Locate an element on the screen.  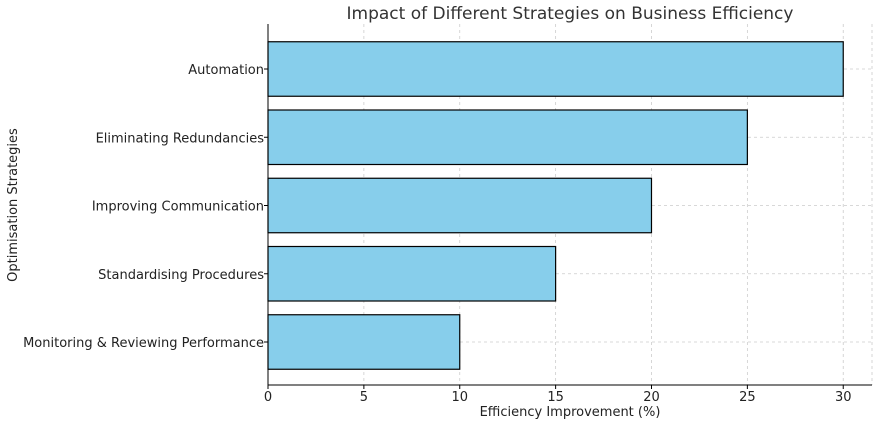
y-category-label: Automation is located at coordinates (226, 70).